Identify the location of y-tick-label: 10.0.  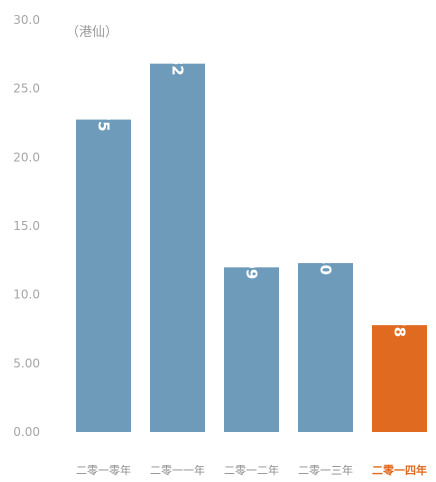
(26, 295).